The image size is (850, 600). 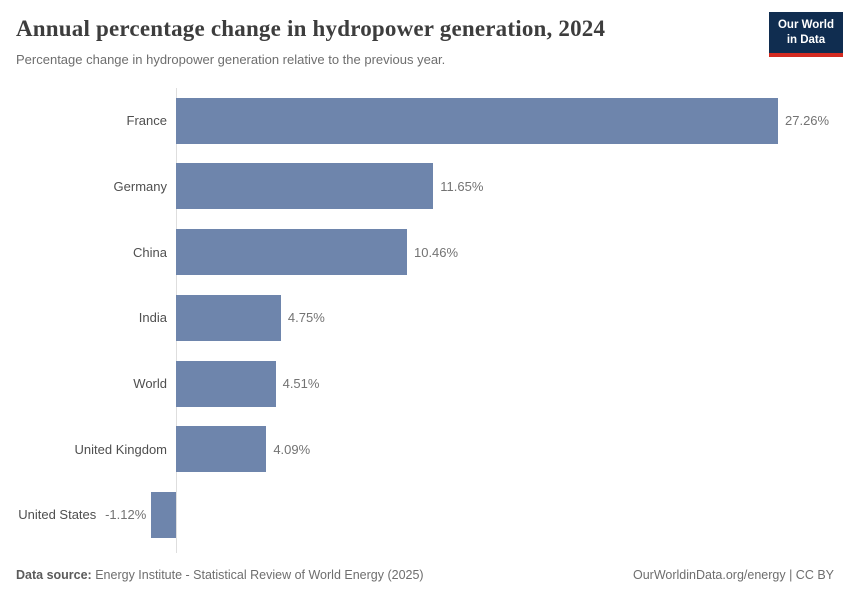 I want to click on chart-row: India 4.75%, so click(x=425, y=318).